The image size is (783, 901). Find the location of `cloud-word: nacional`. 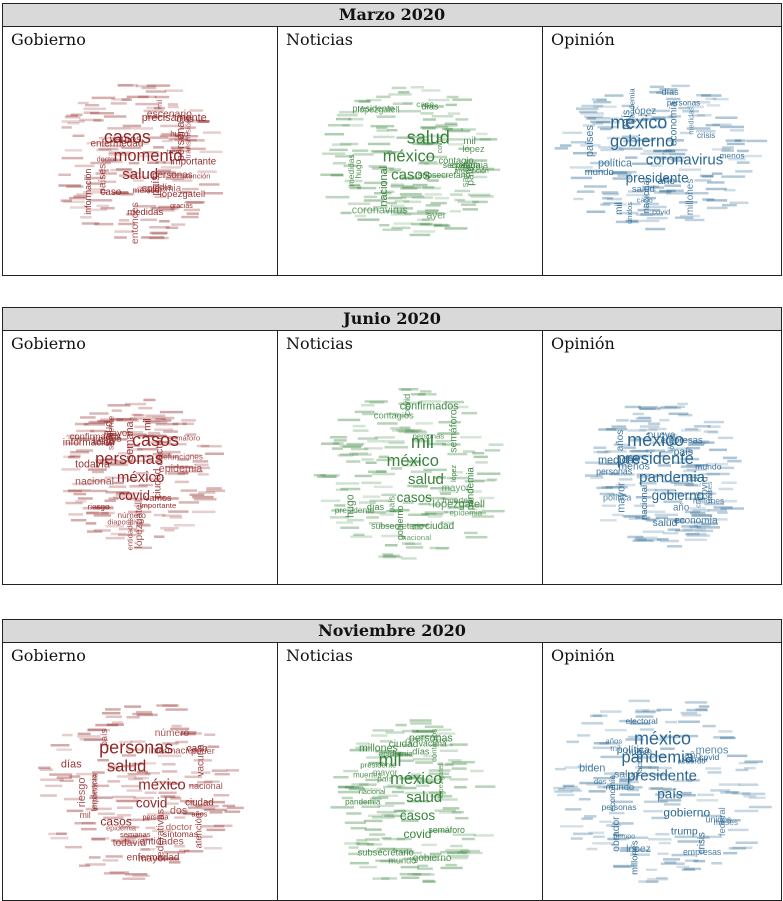

cloud-word: nacional is located at coordinates (372, 792).